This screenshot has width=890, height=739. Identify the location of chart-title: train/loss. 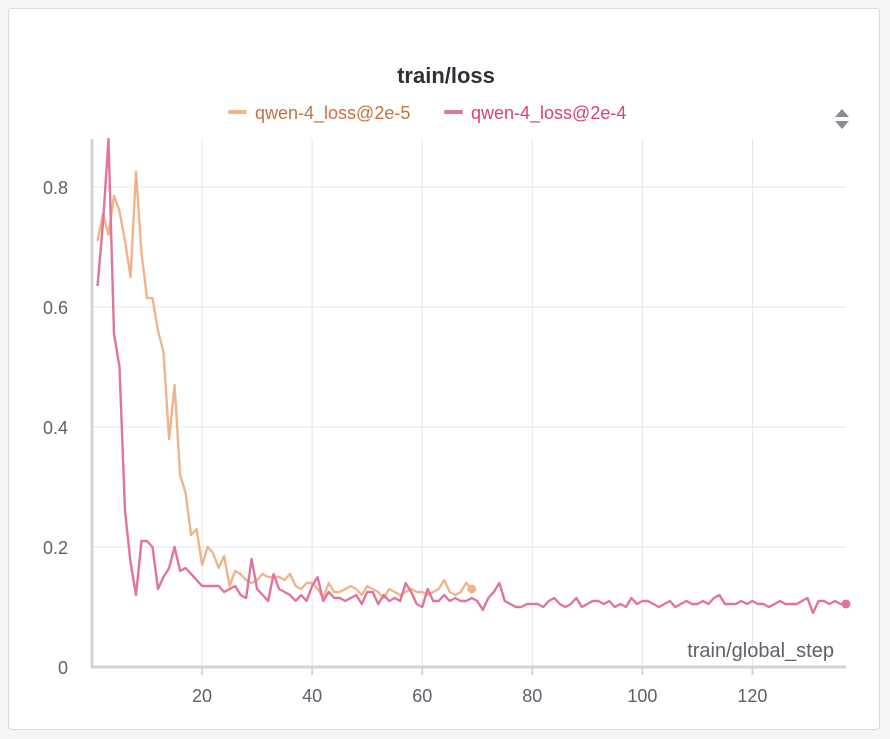
(446, 75).